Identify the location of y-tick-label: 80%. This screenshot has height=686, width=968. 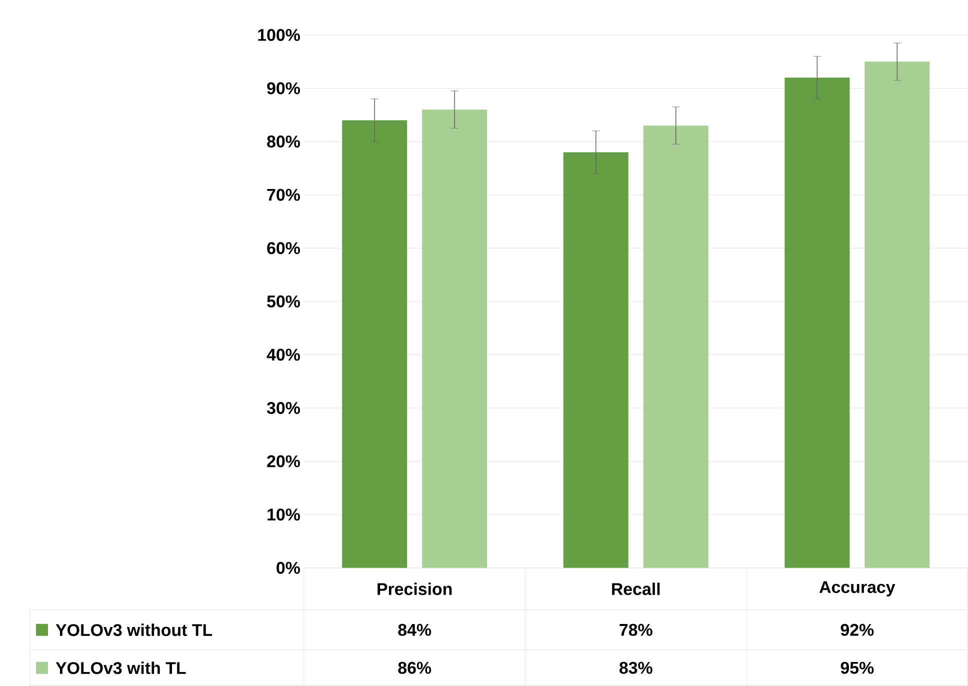
(283, 142).